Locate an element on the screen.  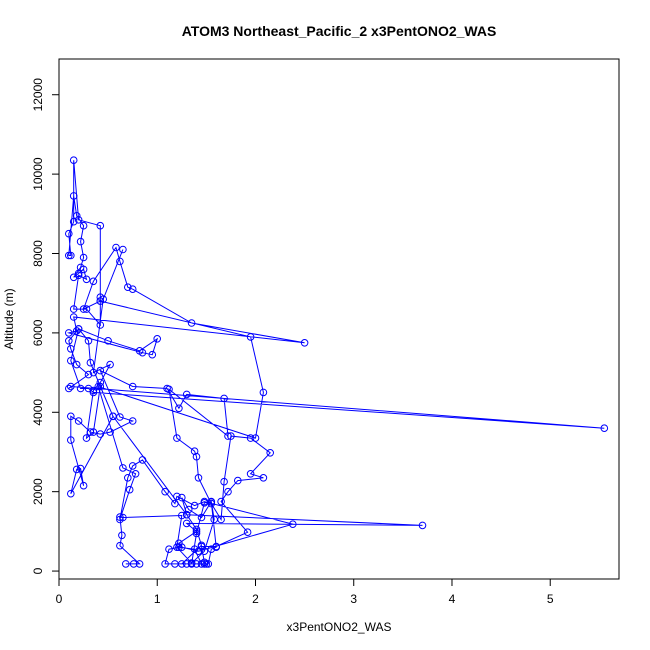
x-tick-label: 3 is located at coordinates (353, 599).